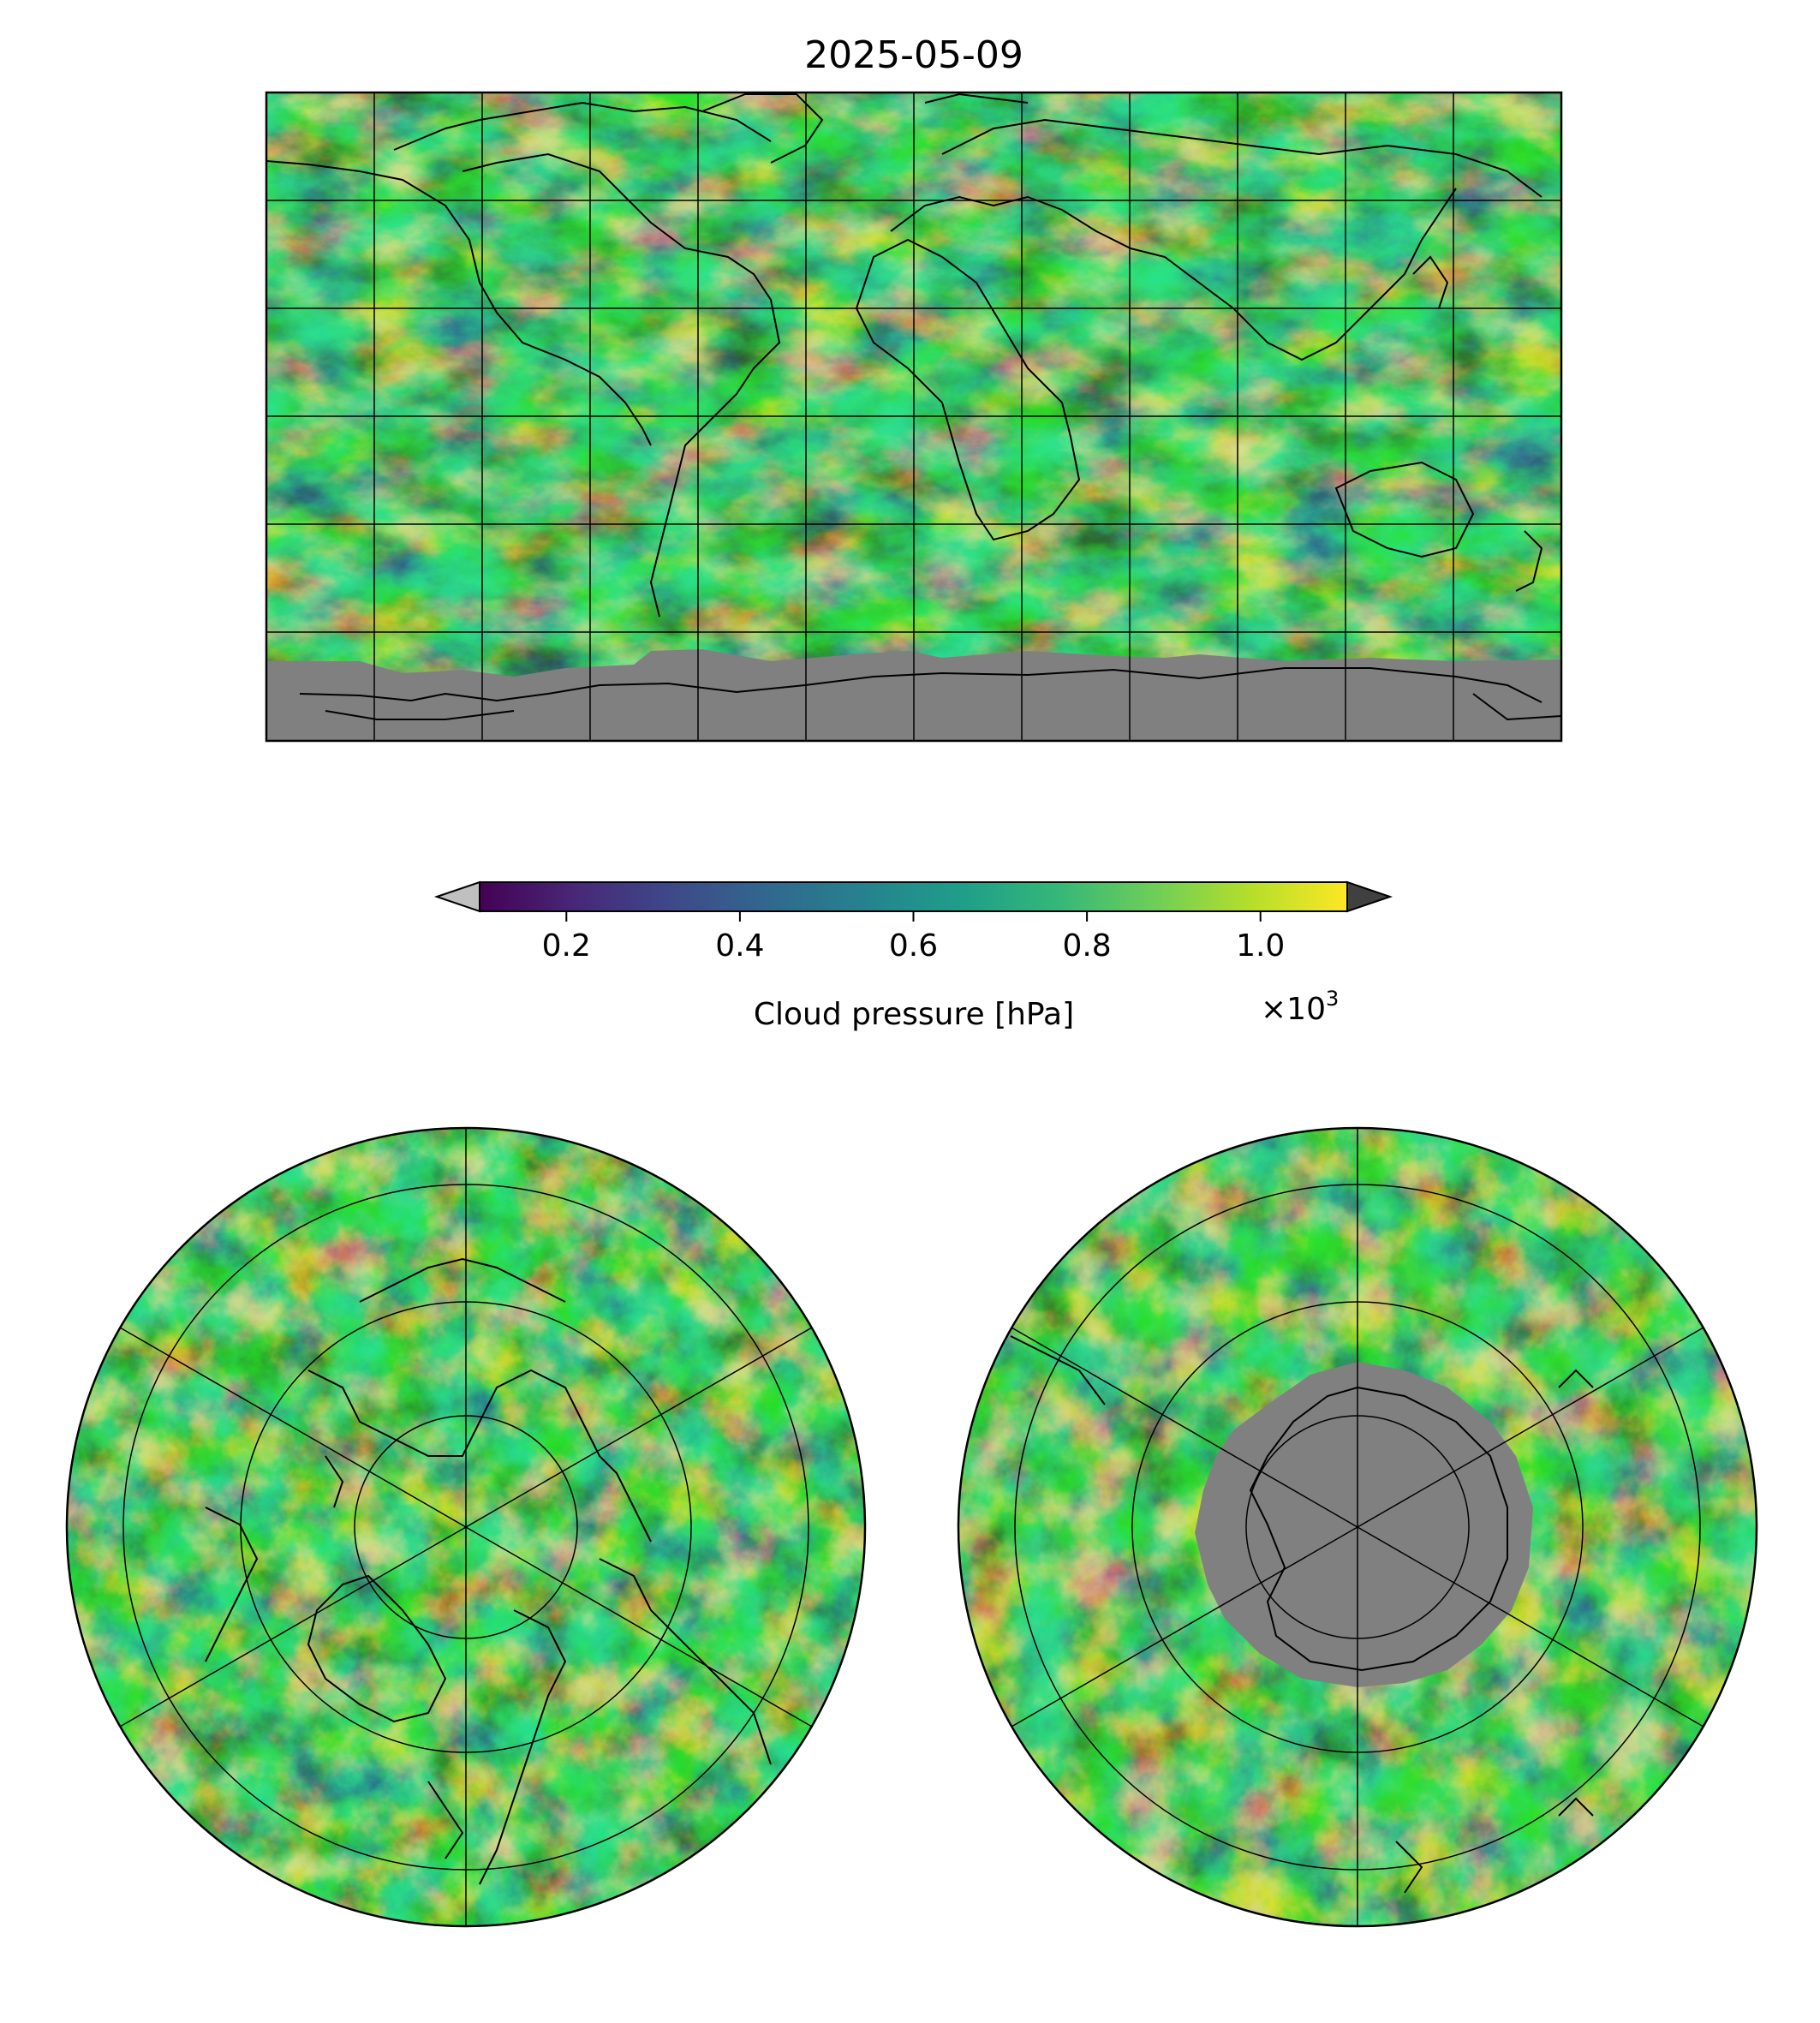  What do you see at coordinates (914, 55) in the screenshot?
I see `figure-title: 2025-05-09` at bounding box center [914, 55].